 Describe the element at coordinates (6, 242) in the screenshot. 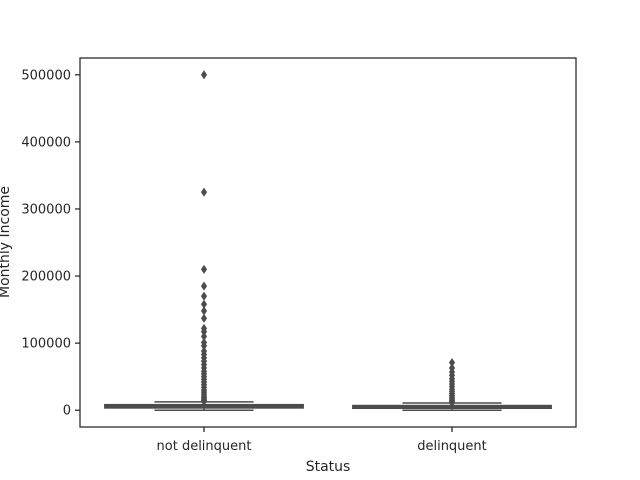

I see `y-axis-label: Monthly Income` at that location.